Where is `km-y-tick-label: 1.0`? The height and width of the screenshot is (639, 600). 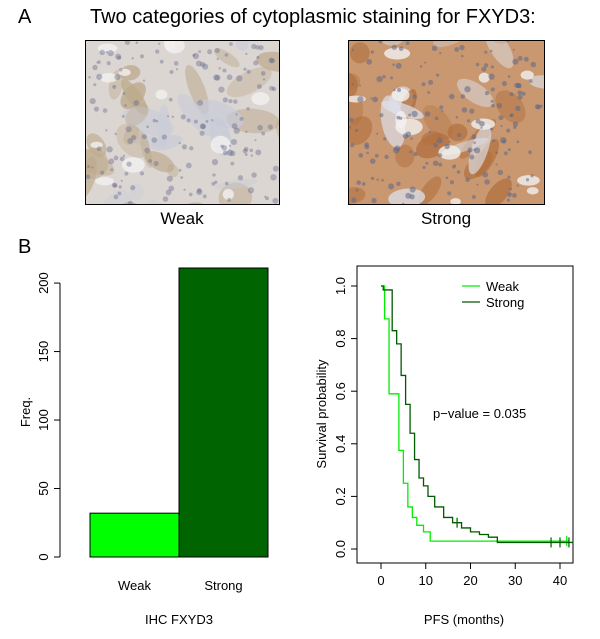 km-y-tick-label: 1.0 is located at coordinates (340, 286).